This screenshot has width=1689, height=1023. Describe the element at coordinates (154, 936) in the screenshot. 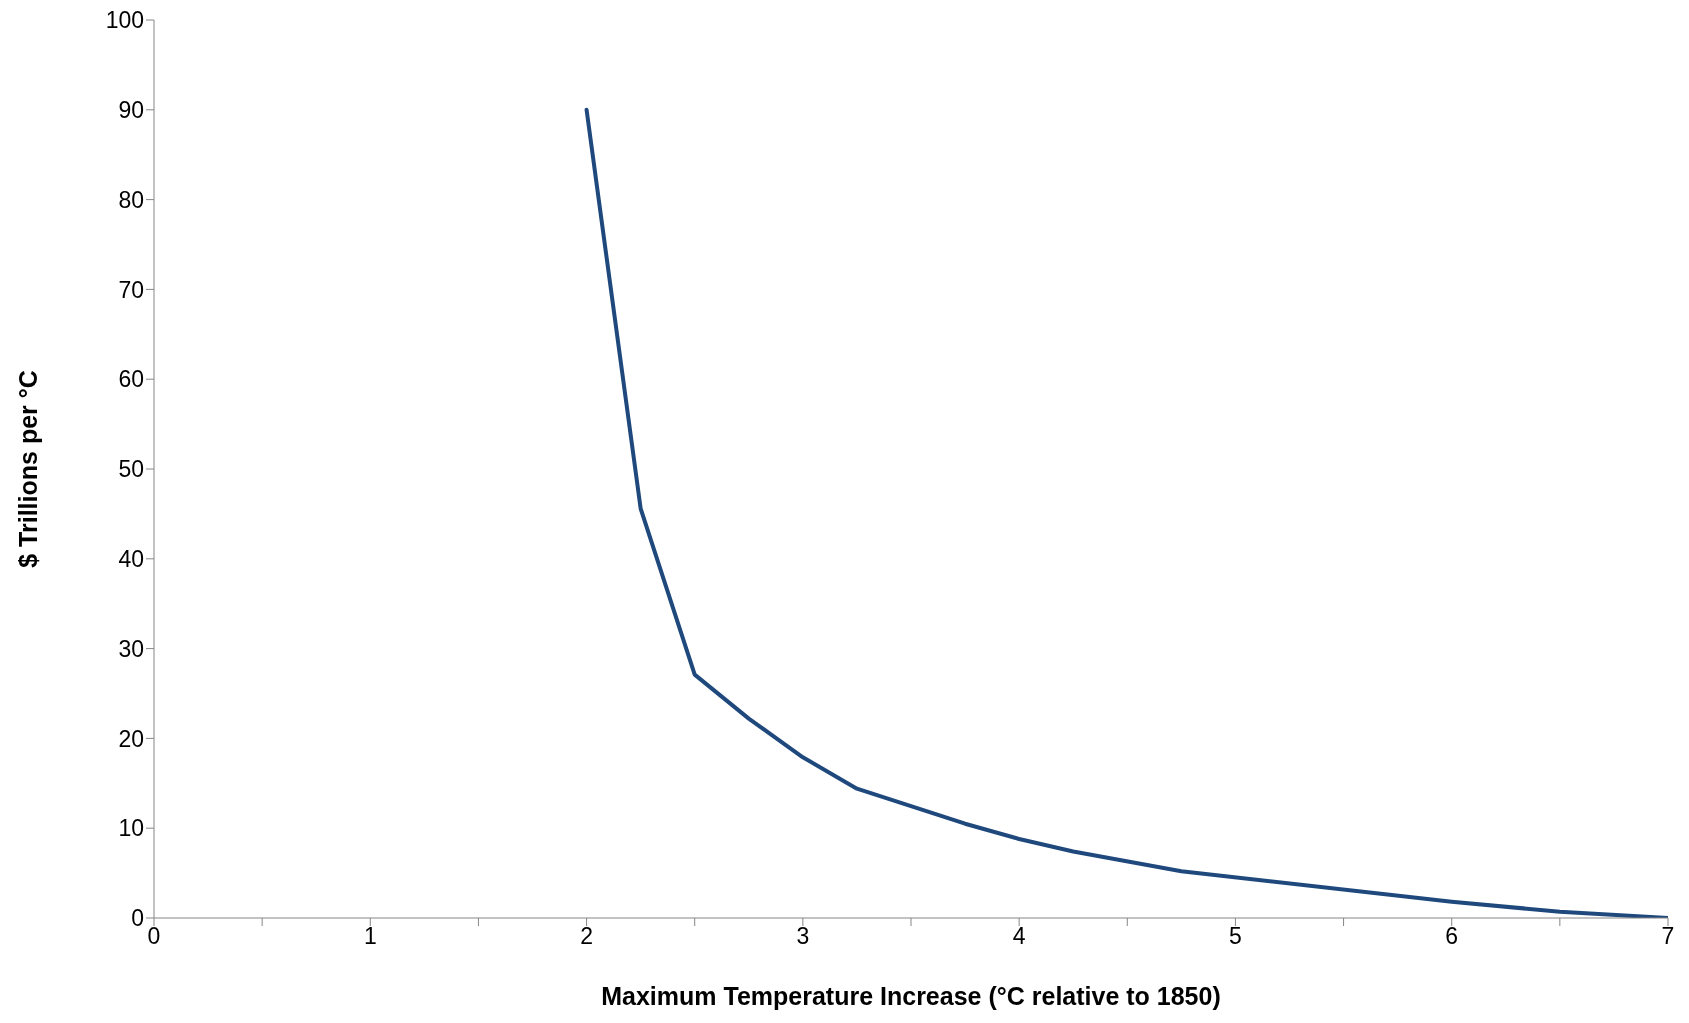

I see `x-tick-label: 0` at that location.